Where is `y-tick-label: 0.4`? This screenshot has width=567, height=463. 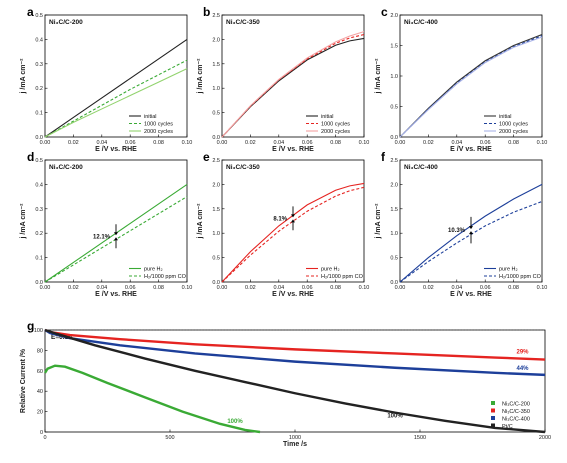 y-tick-label: 0.4 is located at coordinates (39, 185).